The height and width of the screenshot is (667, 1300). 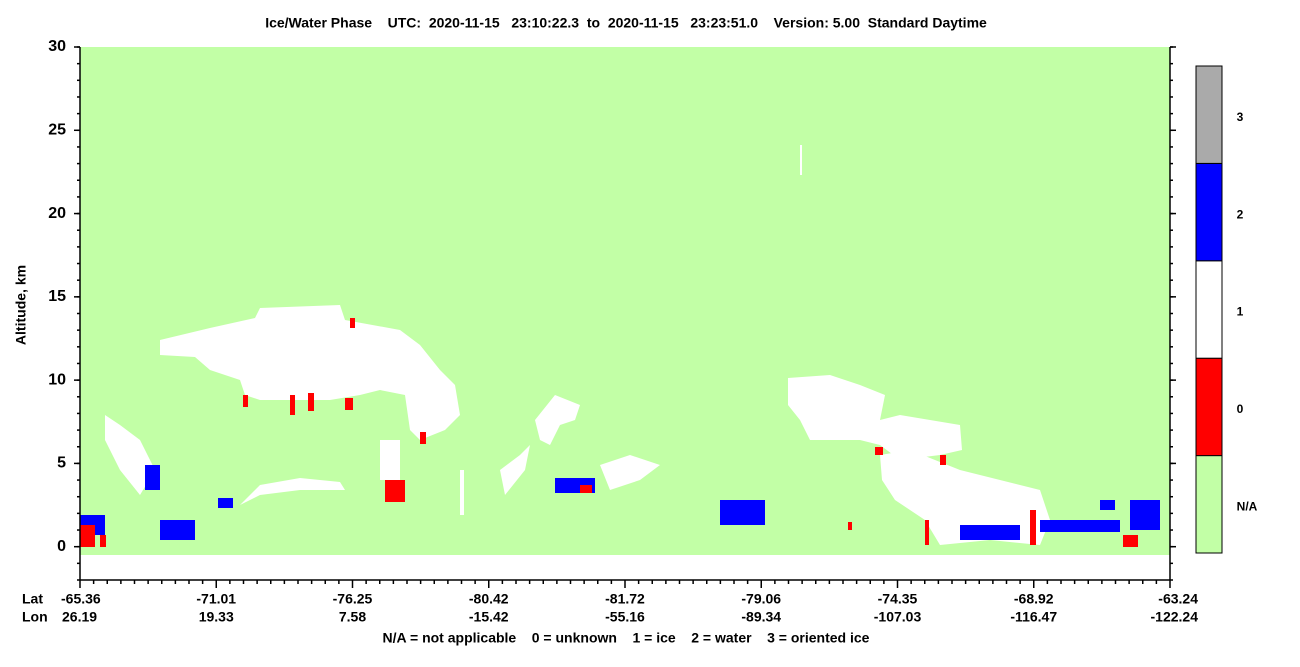 I want to click on lon-label: -116.47, so click(x=1033, y=617).